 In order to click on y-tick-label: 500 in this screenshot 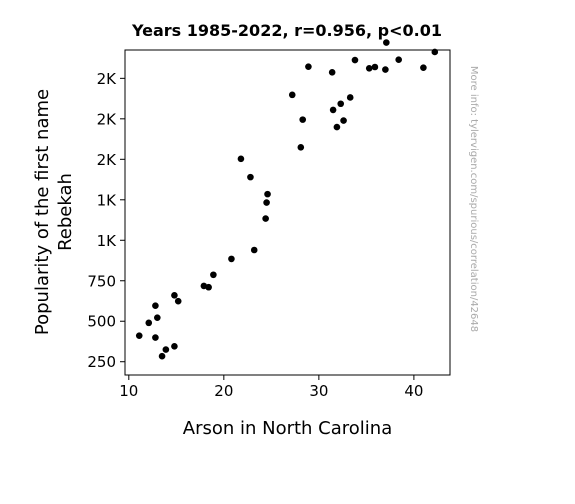, I will do `click(101, 322)`.